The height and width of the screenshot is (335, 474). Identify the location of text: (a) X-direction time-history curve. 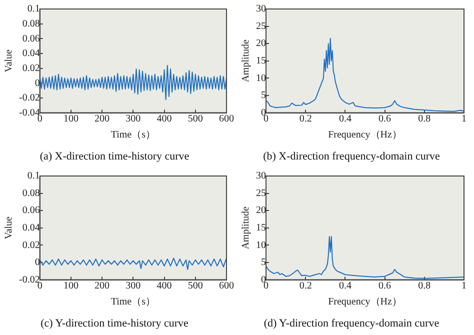
(115, 156).